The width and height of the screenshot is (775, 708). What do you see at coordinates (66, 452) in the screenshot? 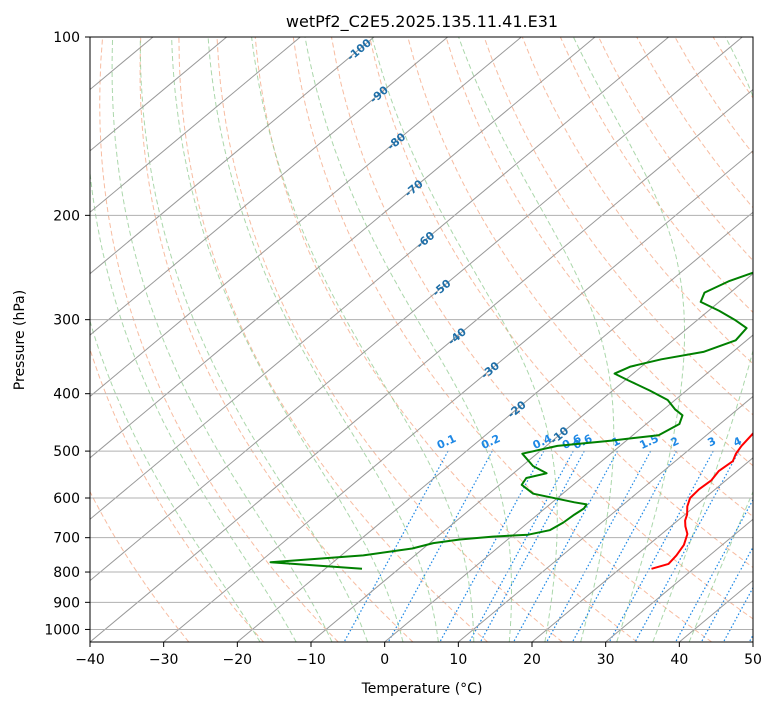
I see `y-tick-label: 500` at bounding box center [66, 452].